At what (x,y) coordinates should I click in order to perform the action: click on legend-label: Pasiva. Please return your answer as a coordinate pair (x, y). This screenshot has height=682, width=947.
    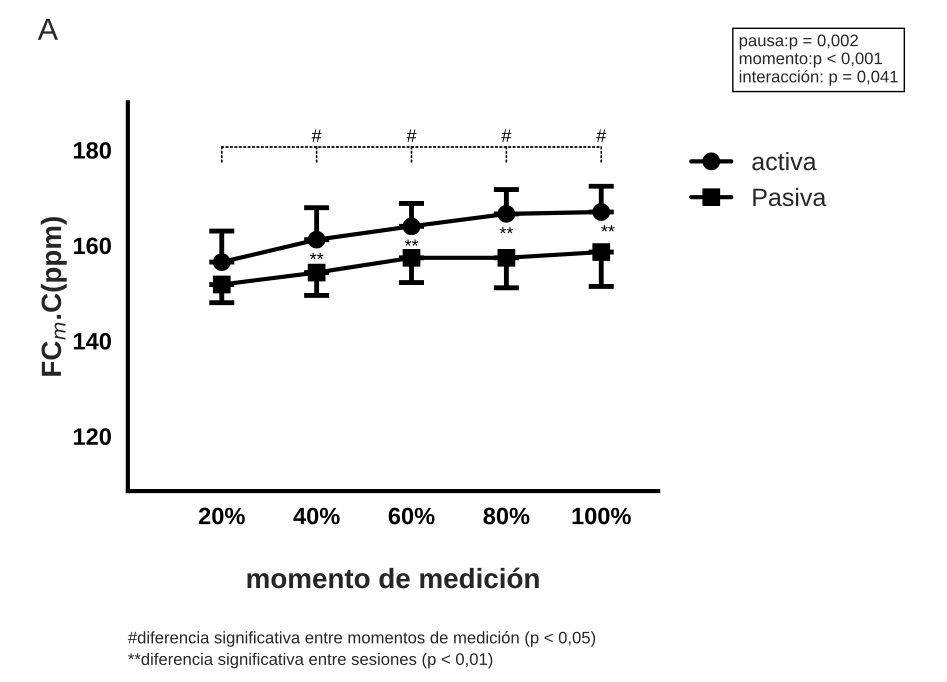
    Looking at the image, I should click on (789, 197).